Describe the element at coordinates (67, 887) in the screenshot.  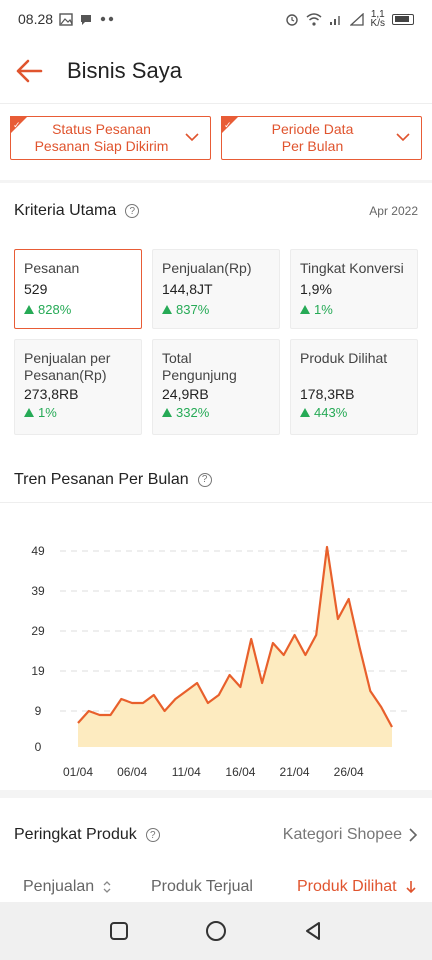
I see `tab-penjualan: Penjualan` at that location.